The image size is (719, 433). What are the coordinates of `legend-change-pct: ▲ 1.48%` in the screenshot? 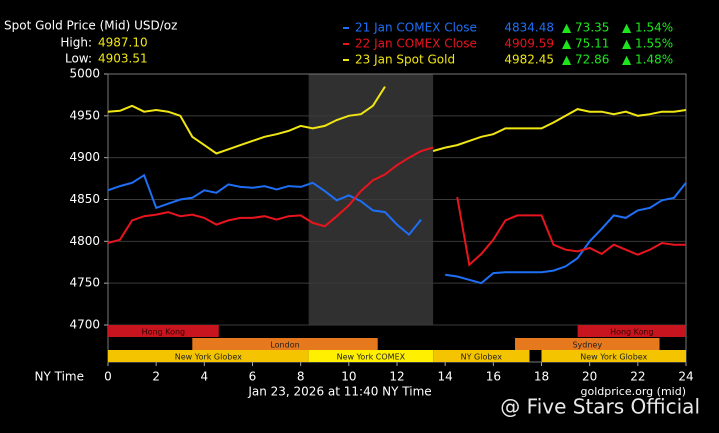 It's located at (647, 60).